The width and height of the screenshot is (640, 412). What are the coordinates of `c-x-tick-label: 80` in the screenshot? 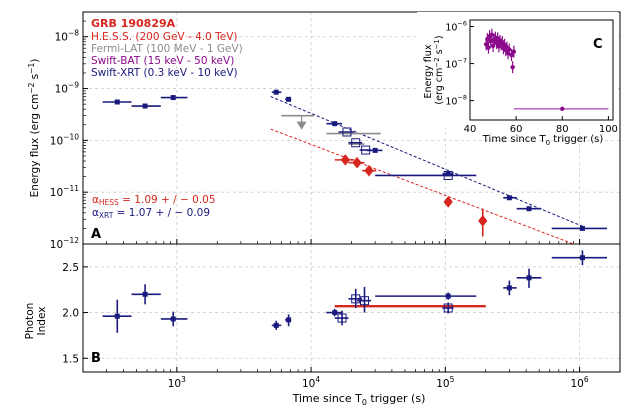 It's located at (562, 129).